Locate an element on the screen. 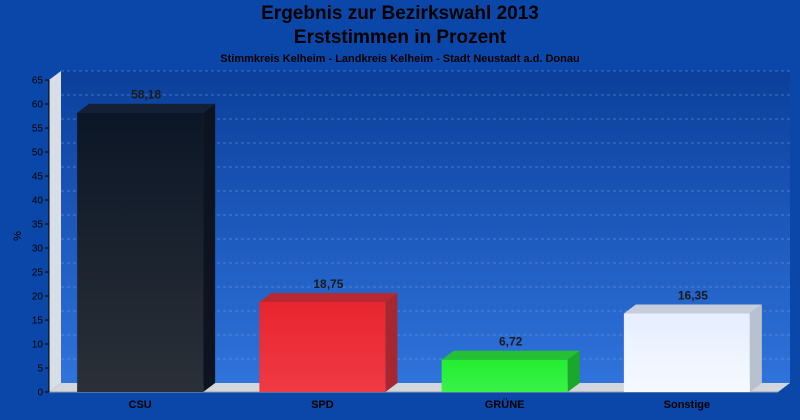 Image resolution: width=800 pixels, height=420 pixels. bar-sonstige is located at coordinates (692, 348).